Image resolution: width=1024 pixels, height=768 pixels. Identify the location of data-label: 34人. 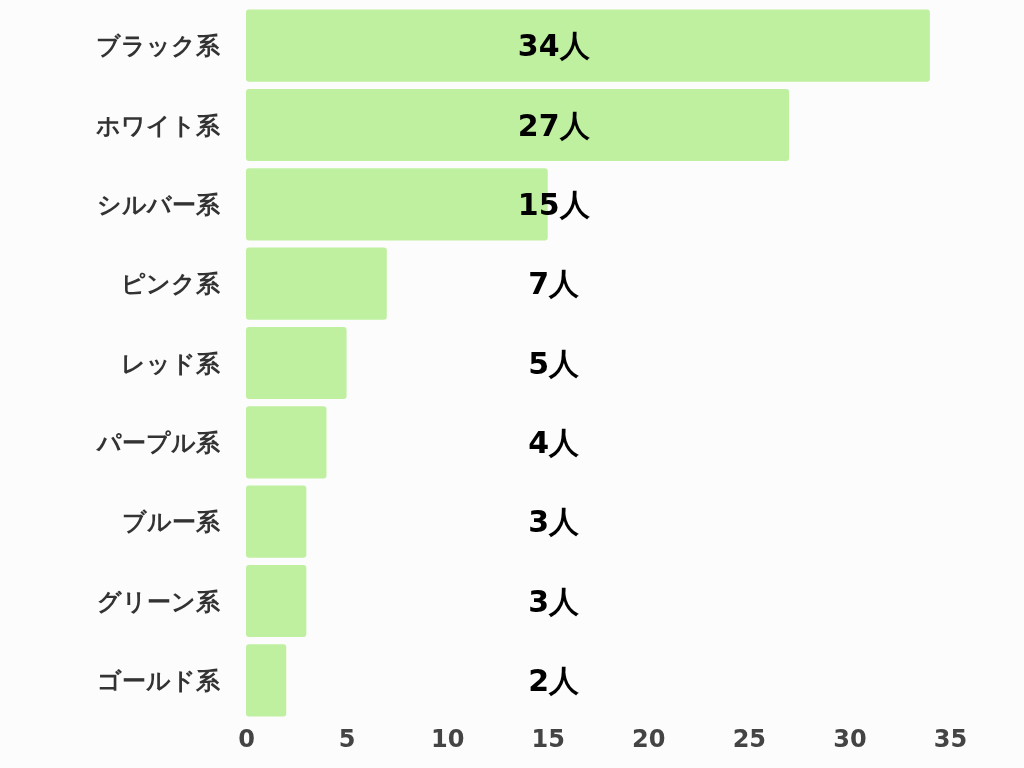
(554, 46).